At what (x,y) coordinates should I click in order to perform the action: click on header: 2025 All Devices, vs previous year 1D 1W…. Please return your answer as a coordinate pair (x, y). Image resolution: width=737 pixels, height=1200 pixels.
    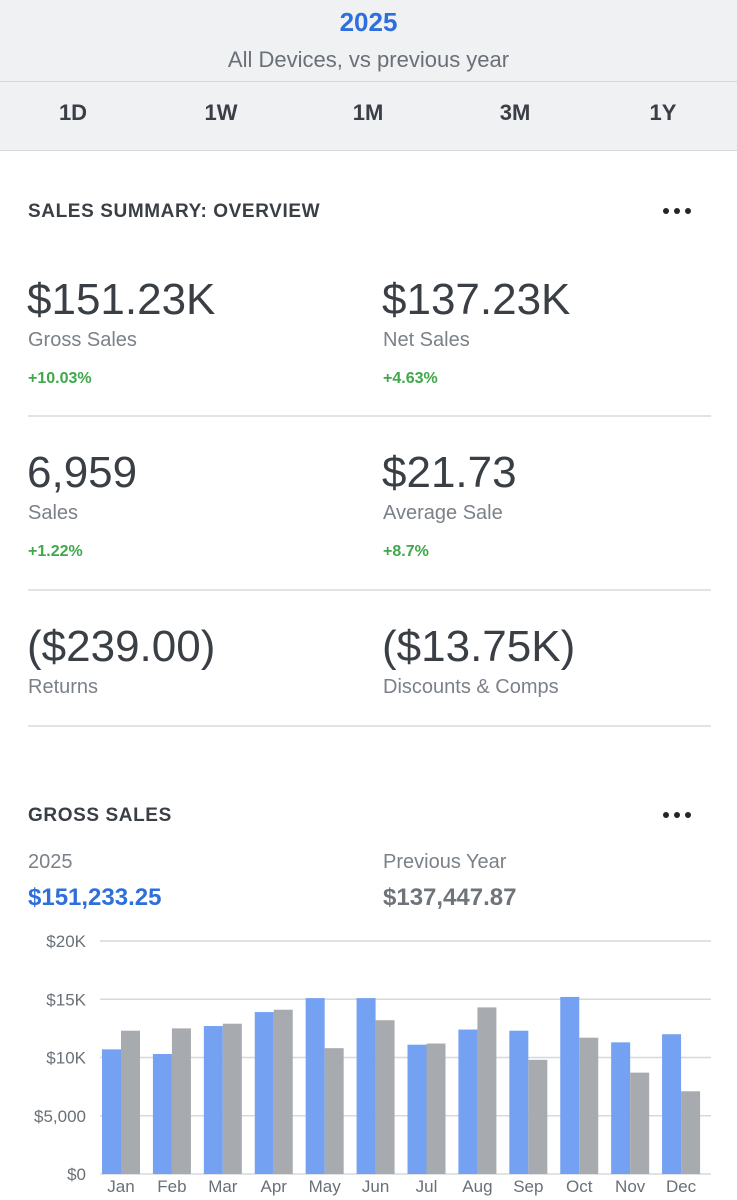
    Looking at the image, I should click on (368, 75).